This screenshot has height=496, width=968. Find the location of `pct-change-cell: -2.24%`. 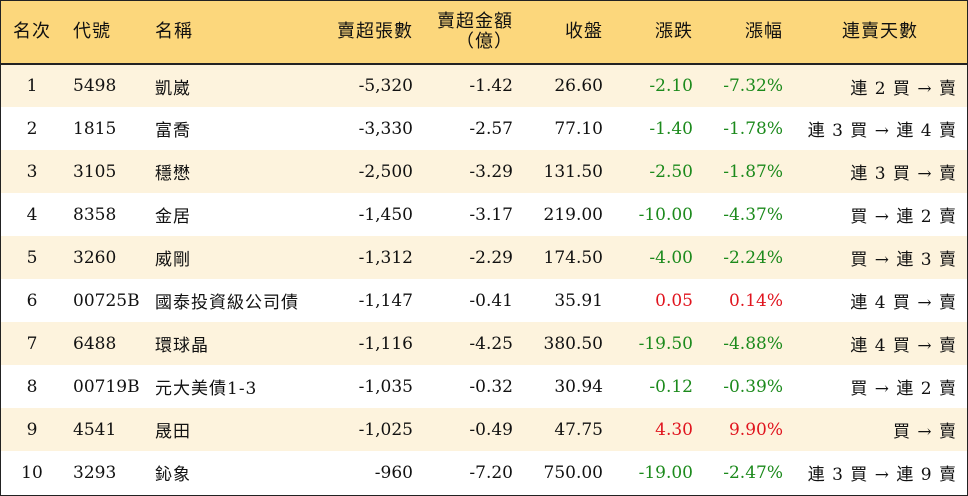

pct-change-cell: -2.24% is located at coordinates (753, 257).